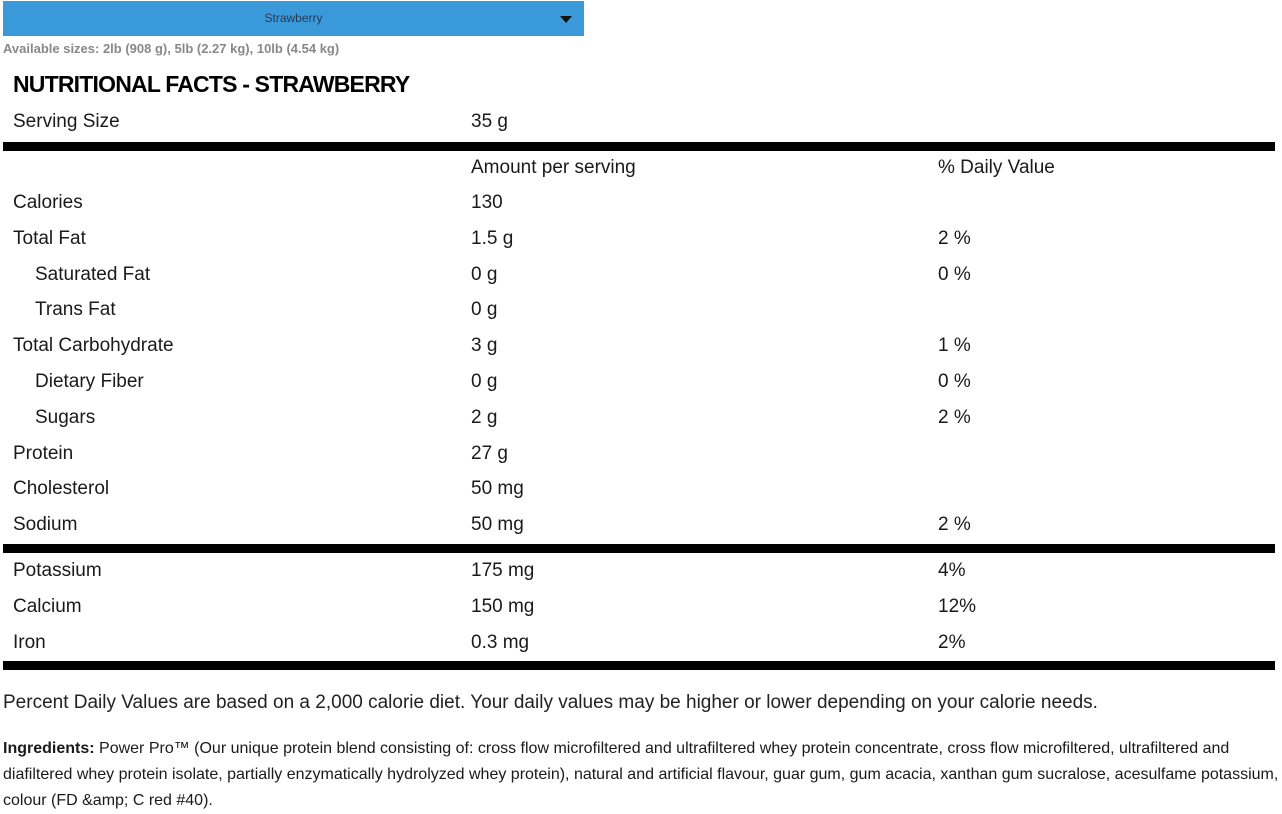 The width and height of the screenshot is (1282, 814). What do you see at coordinates (996, 167) in the screenshot?
I see `column-header: % Daily Value` at bounding box center [996, 167].